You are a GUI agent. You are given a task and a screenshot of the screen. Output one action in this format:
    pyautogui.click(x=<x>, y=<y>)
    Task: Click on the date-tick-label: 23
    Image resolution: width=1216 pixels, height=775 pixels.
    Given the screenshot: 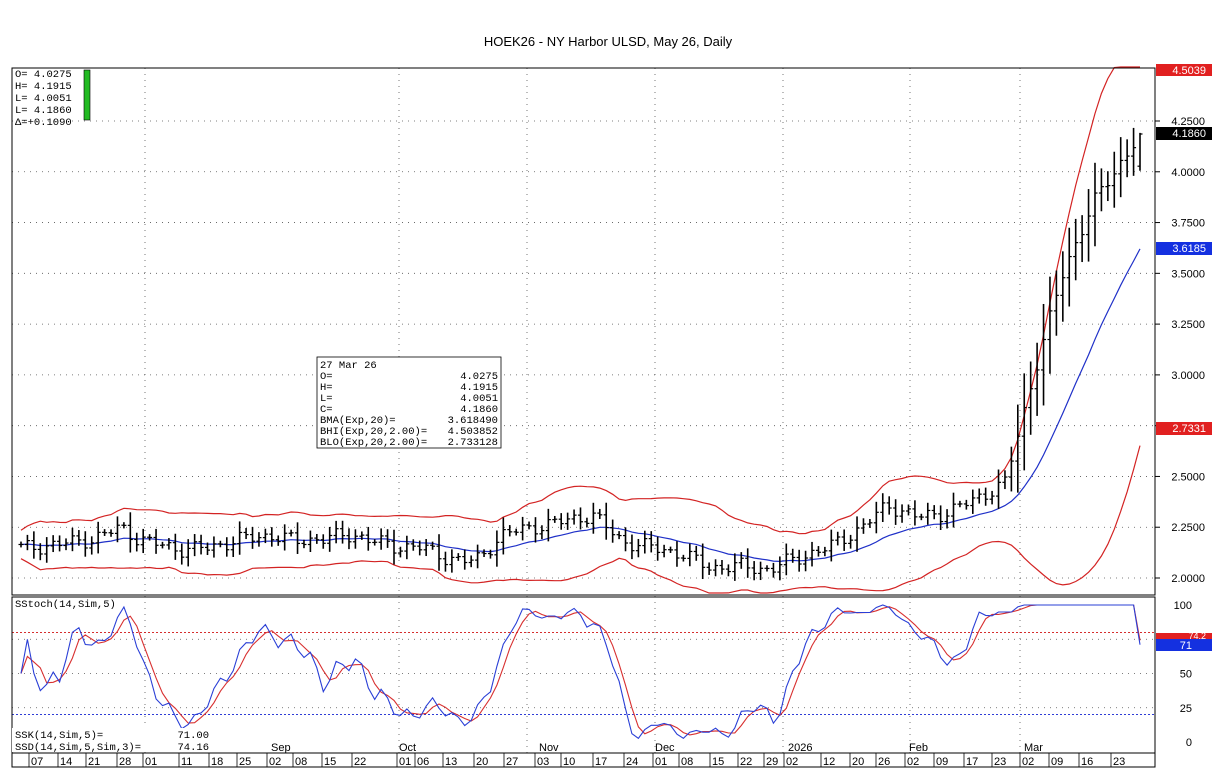 What is the action you would take?
    pyautogui.click(x=1119, y=762)
    